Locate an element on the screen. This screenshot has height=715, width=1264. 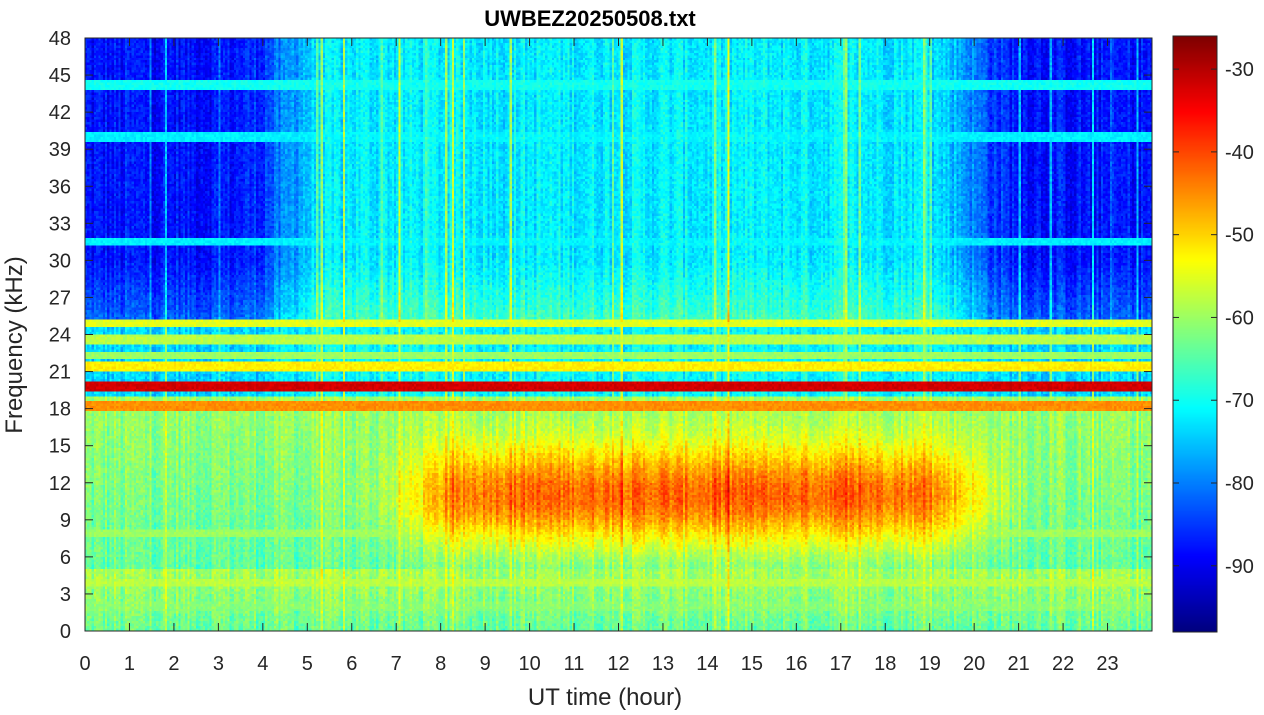
colorbar-tick-label: -90 is located at coordinates (1239, 567).